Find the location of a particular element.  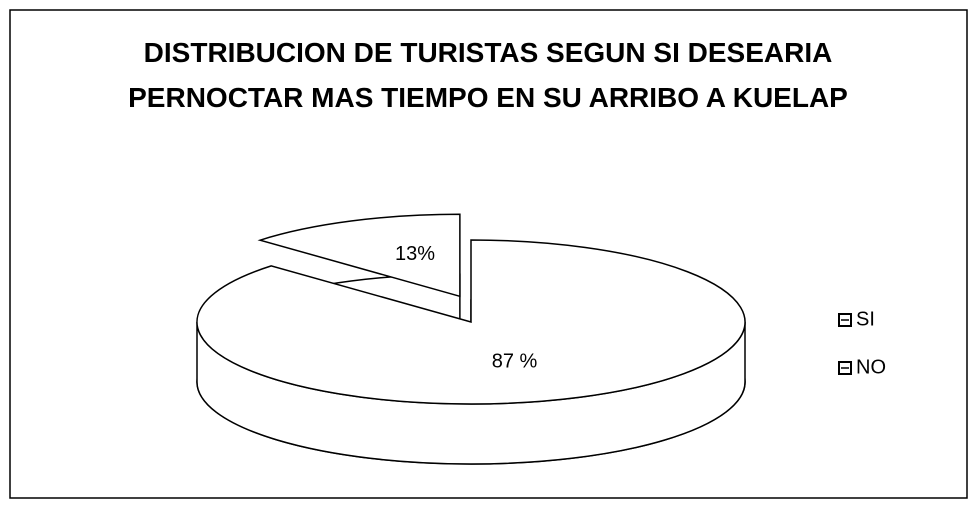

slice-top is located at coordinates (359, 255).